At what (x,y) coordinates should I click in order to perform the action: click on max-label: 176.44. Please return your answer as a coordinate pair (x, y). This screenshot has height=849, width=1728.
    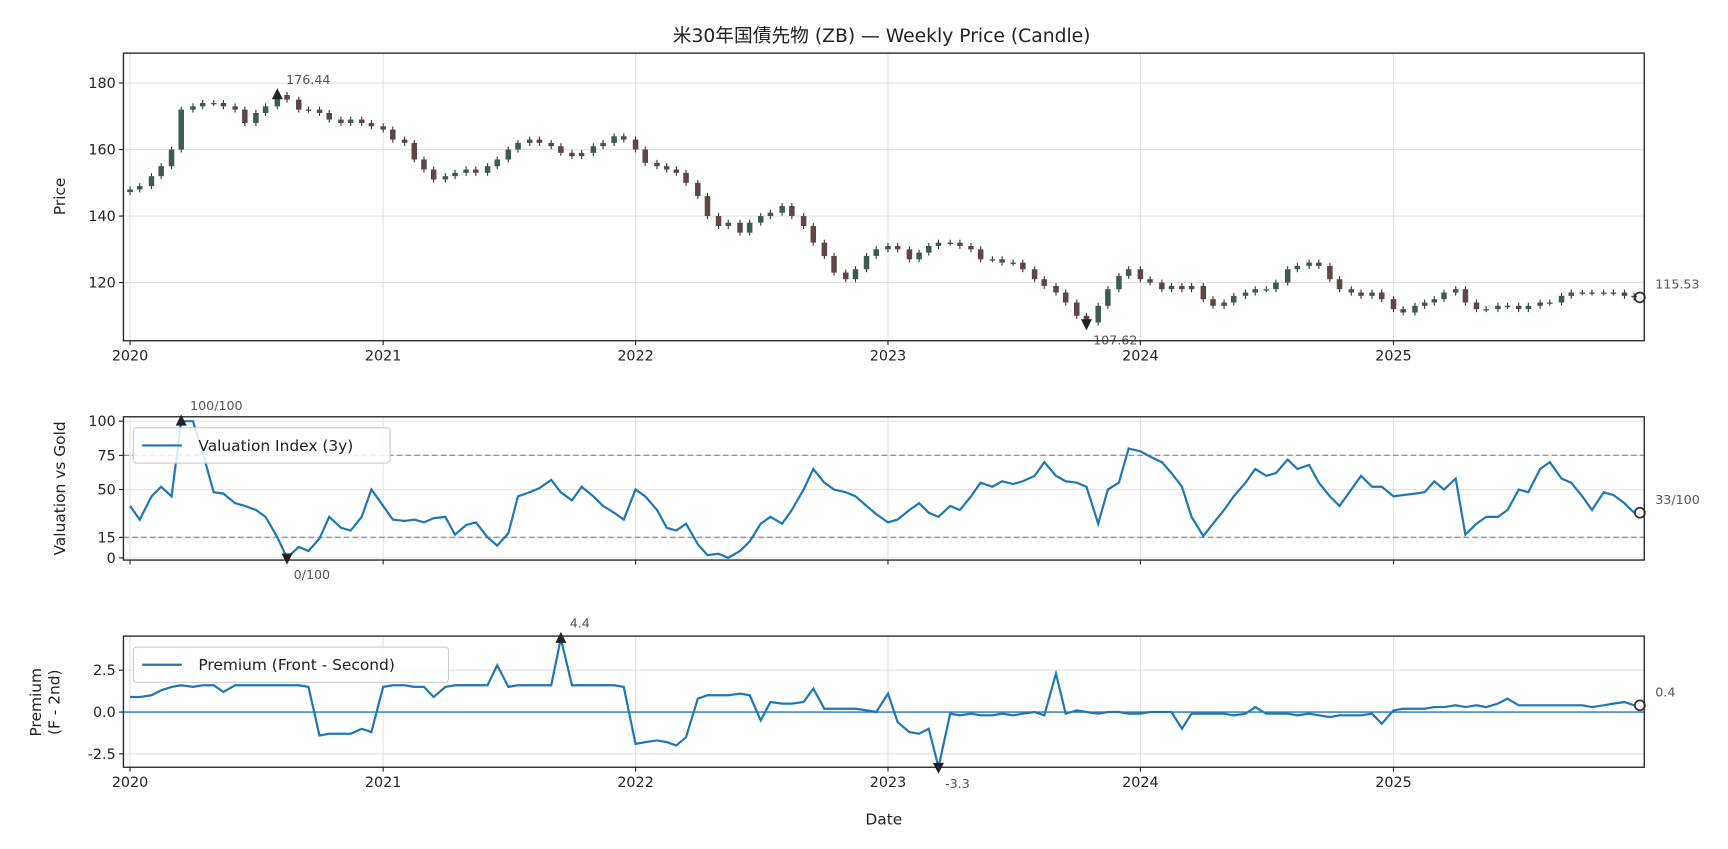
    Looking at the image, I should click on (308, 79).